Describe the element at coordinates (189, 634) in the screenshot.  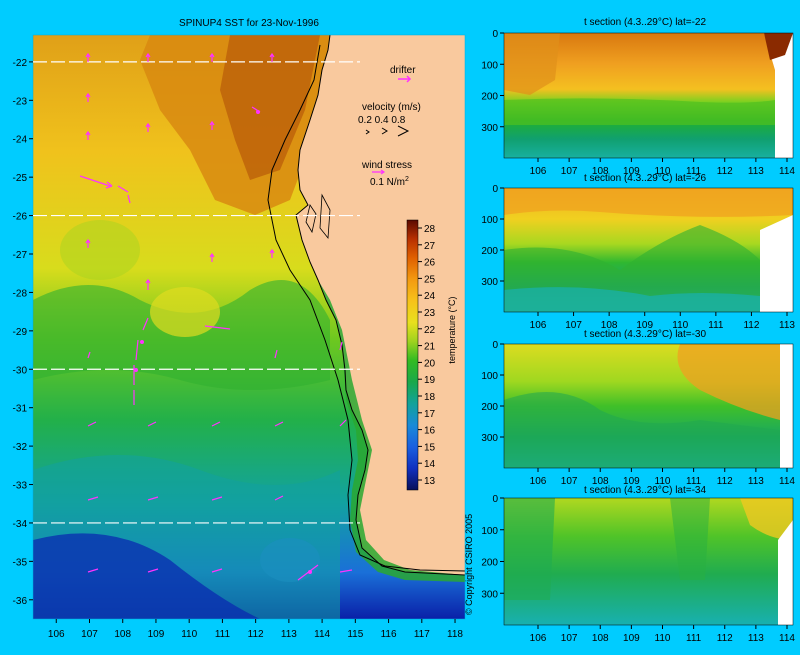
I see `lon-tick-label: 110` at that location.